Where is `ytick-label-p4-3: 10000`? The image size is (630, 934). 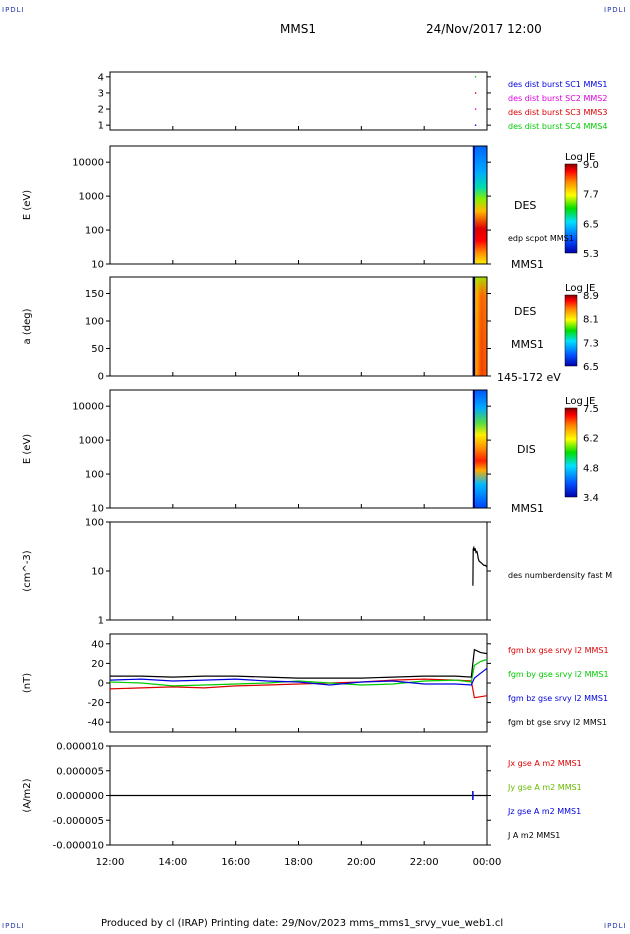 ytick-label-p4-3: 10000 is located at coordinates (88, 407).